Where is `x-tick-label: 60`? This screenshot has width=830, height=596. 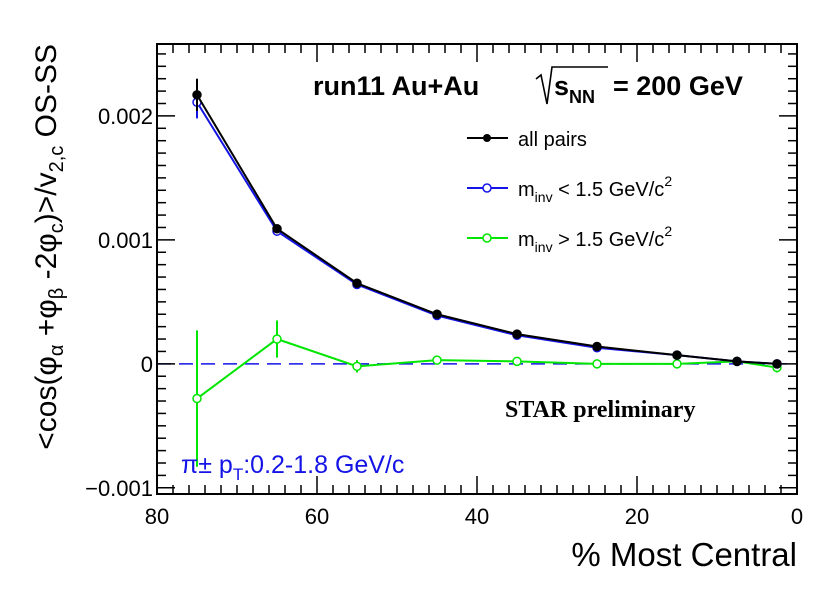
x-tick-label: 60 is located at coordinates (317, 516).